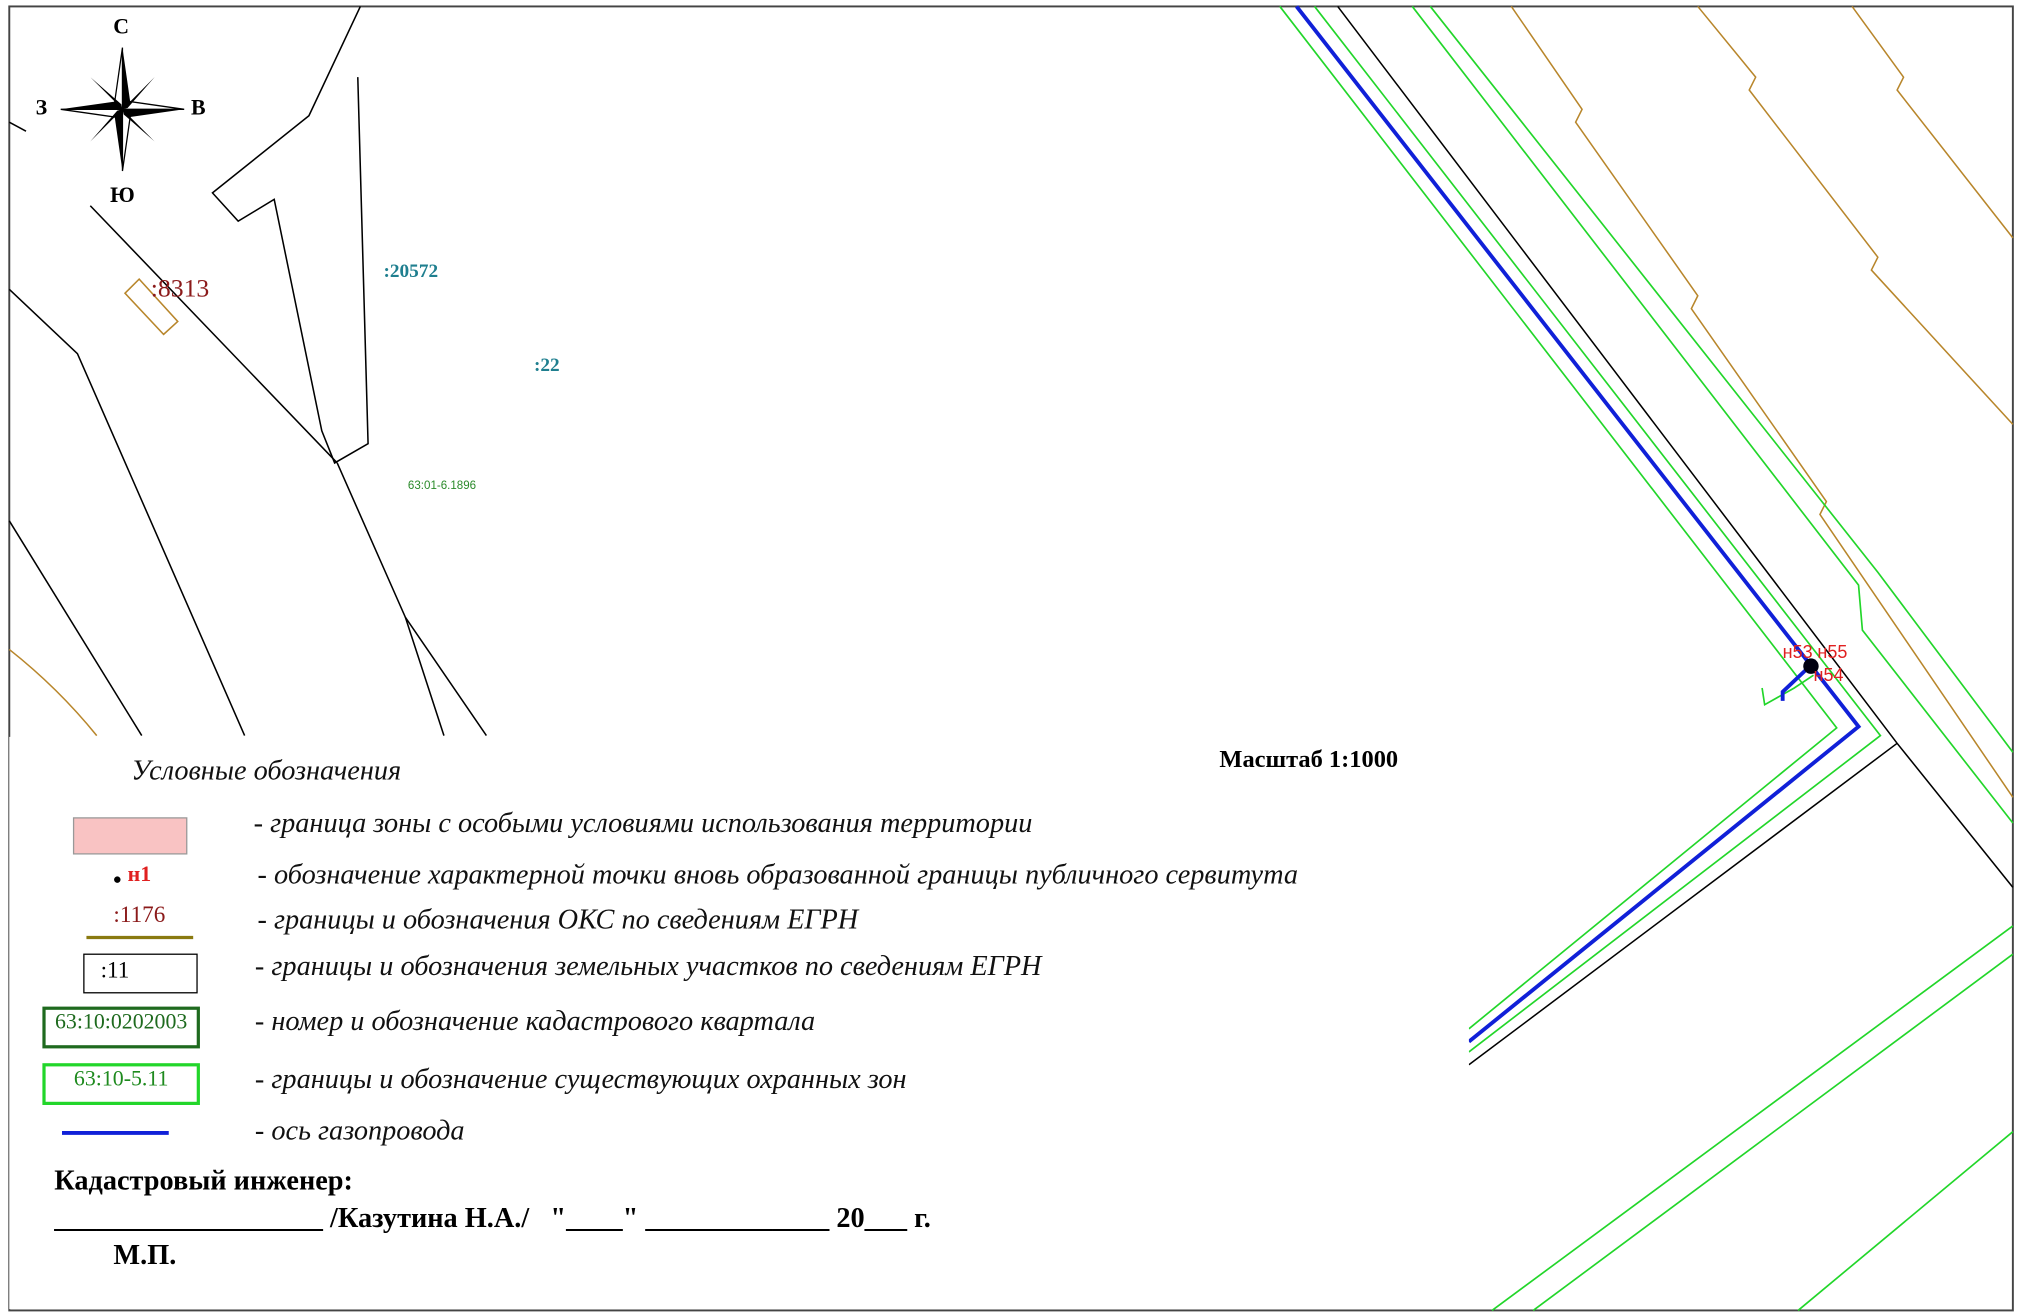 Image resolution: width=2017 pixels, height=1313 pixels. I want to click on legend-point, so click(117, 879).